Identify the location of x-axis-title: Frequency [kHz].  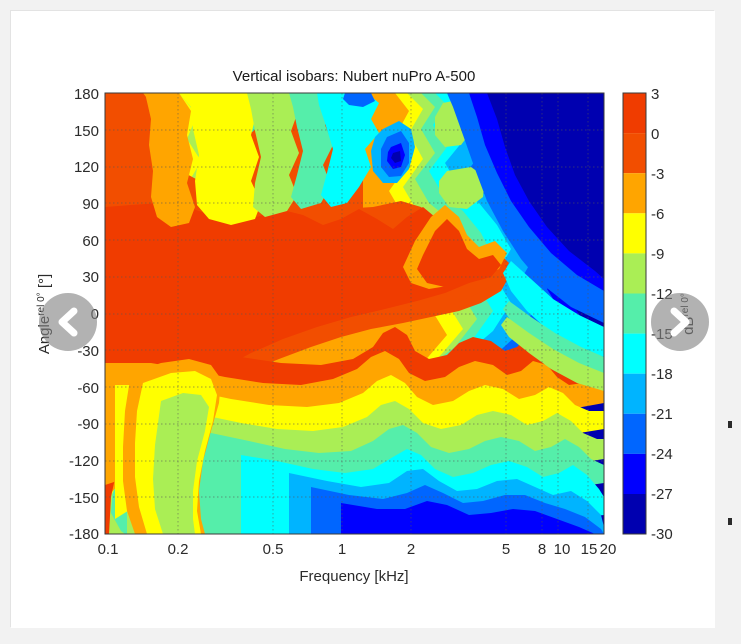
(353, 576).